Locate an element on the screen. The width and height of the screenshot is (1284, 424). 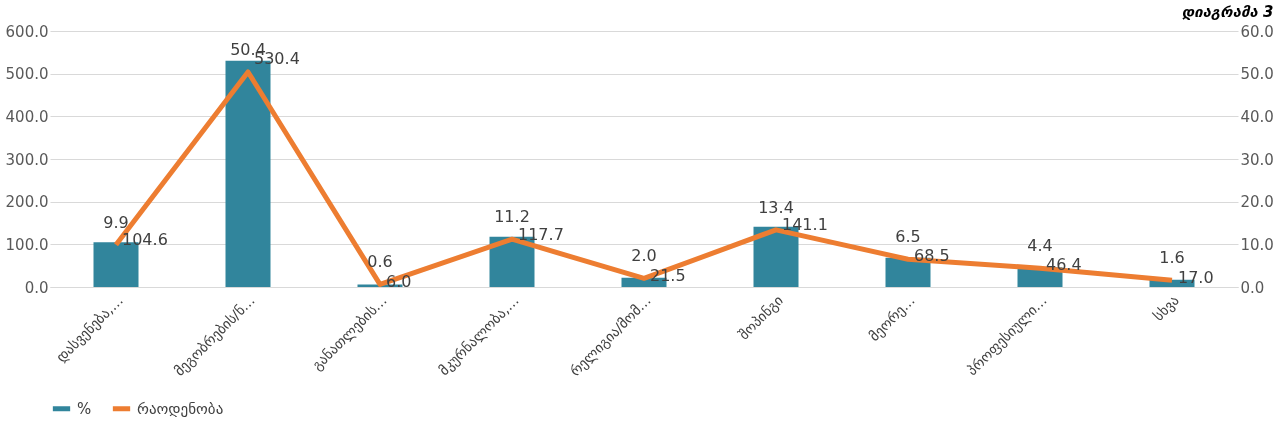
data-label: 141.1 is located at coordinates (805, 224).